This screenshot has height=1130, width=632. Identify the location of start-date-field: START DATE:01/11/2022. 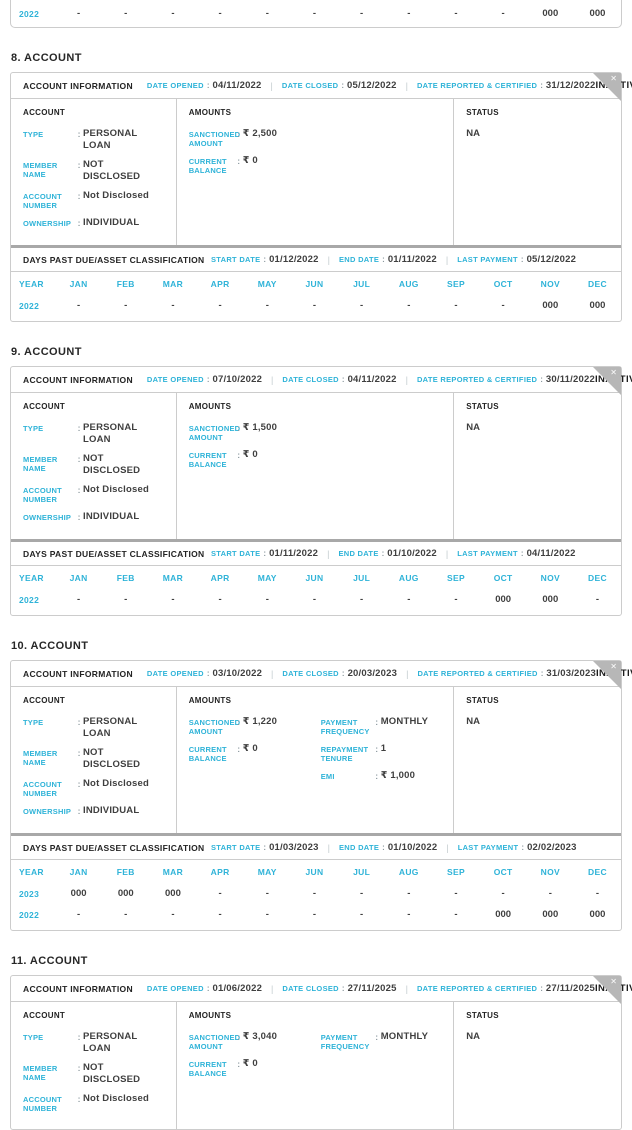
(265, 553).